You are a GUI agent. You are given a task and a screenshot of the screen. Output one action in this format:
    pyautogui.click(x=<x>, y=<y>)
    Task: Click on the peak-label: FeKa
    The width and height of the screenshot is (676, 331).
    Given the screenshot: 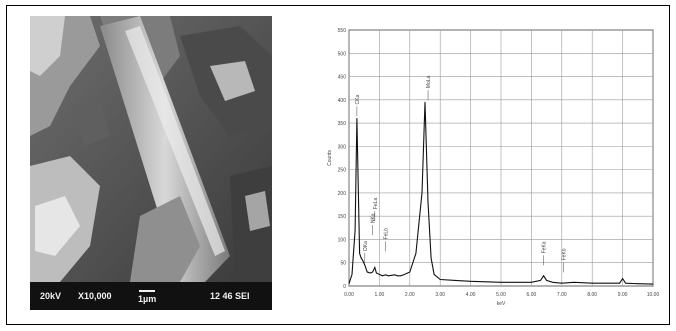 What is the action you would take?
    pyautogui.click(x=545, y=247)
    